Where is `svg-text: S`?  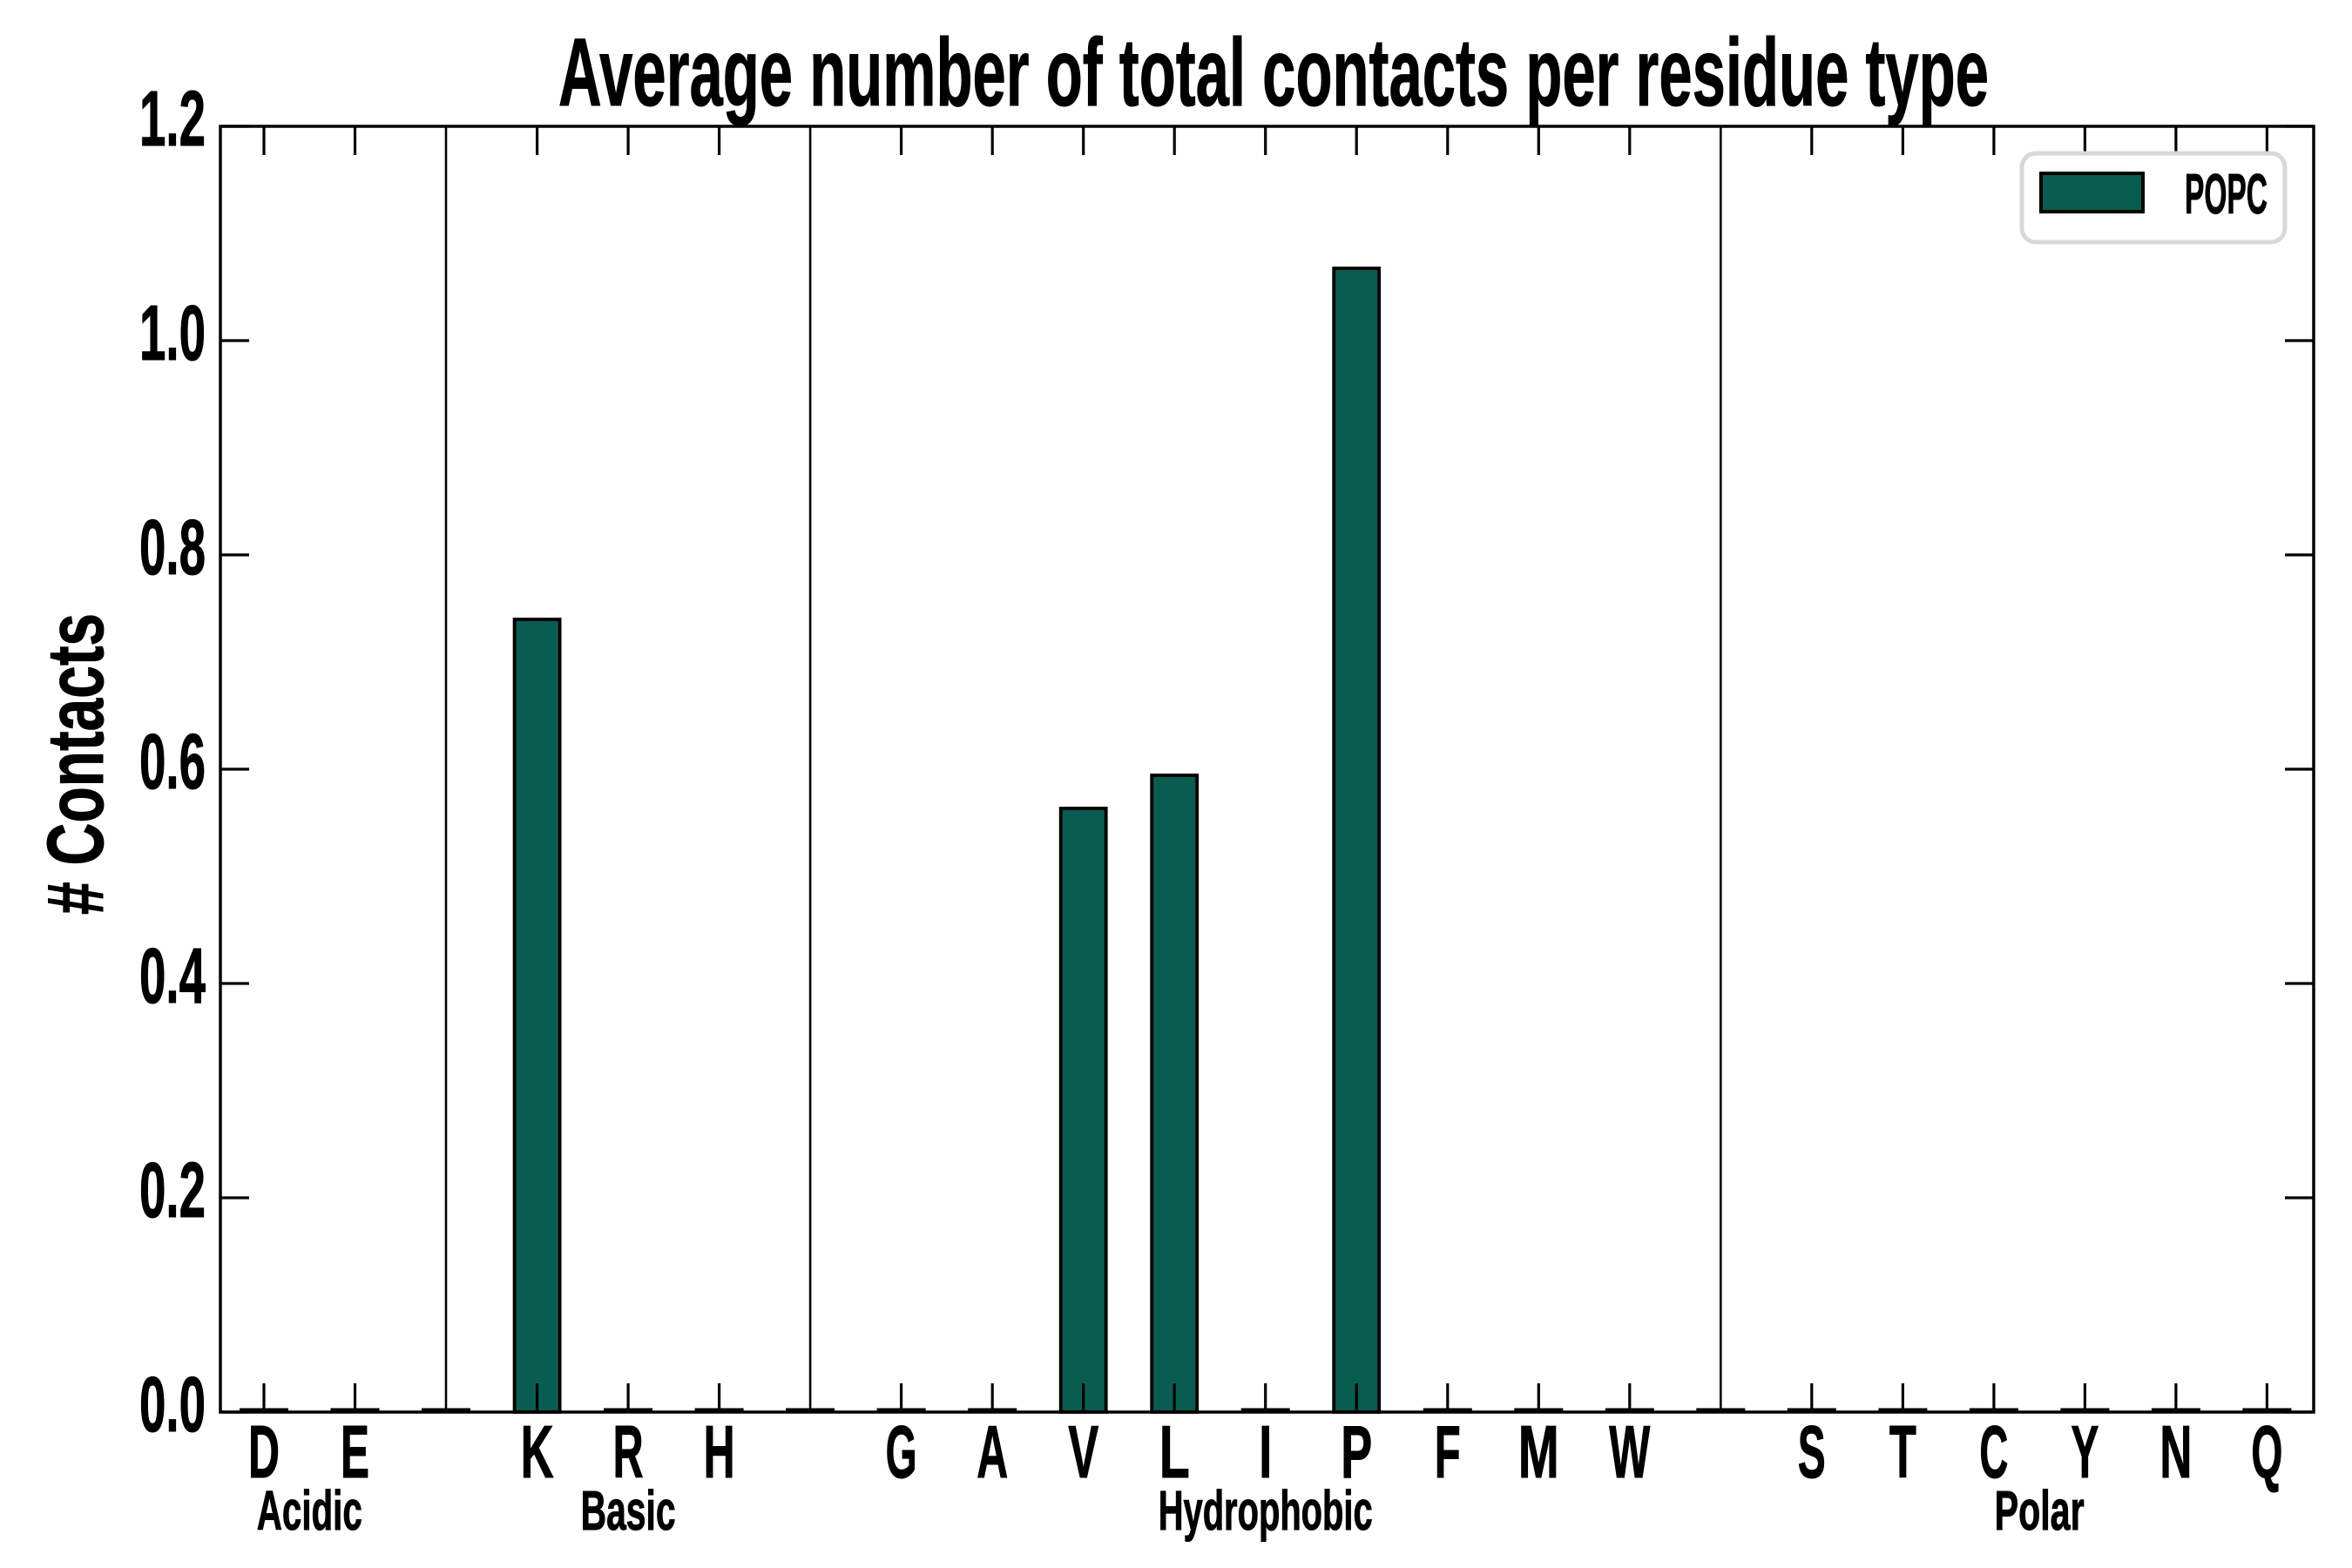 svg-text: S is located at coordinates (1812, 1452).